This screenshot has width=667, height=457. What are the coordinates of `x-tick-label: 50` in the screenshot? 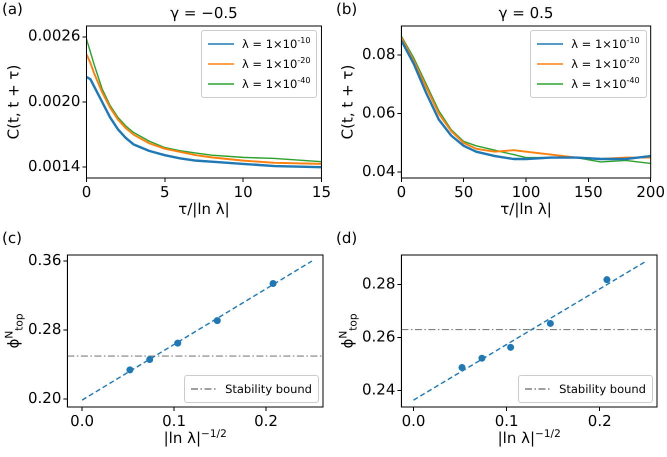 It's located at (464, 191).